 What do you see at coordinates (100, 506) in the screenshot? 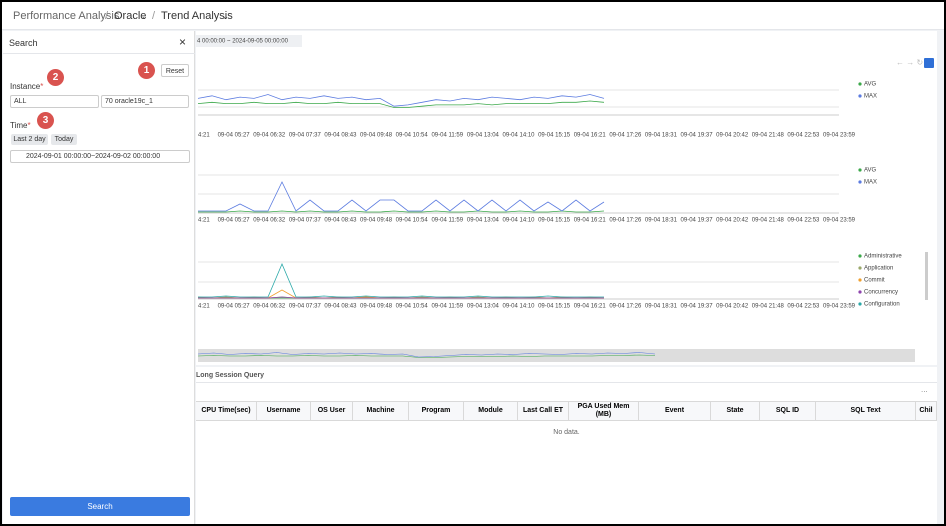
I see `search-button: Search` at bounding box center [100, 506].